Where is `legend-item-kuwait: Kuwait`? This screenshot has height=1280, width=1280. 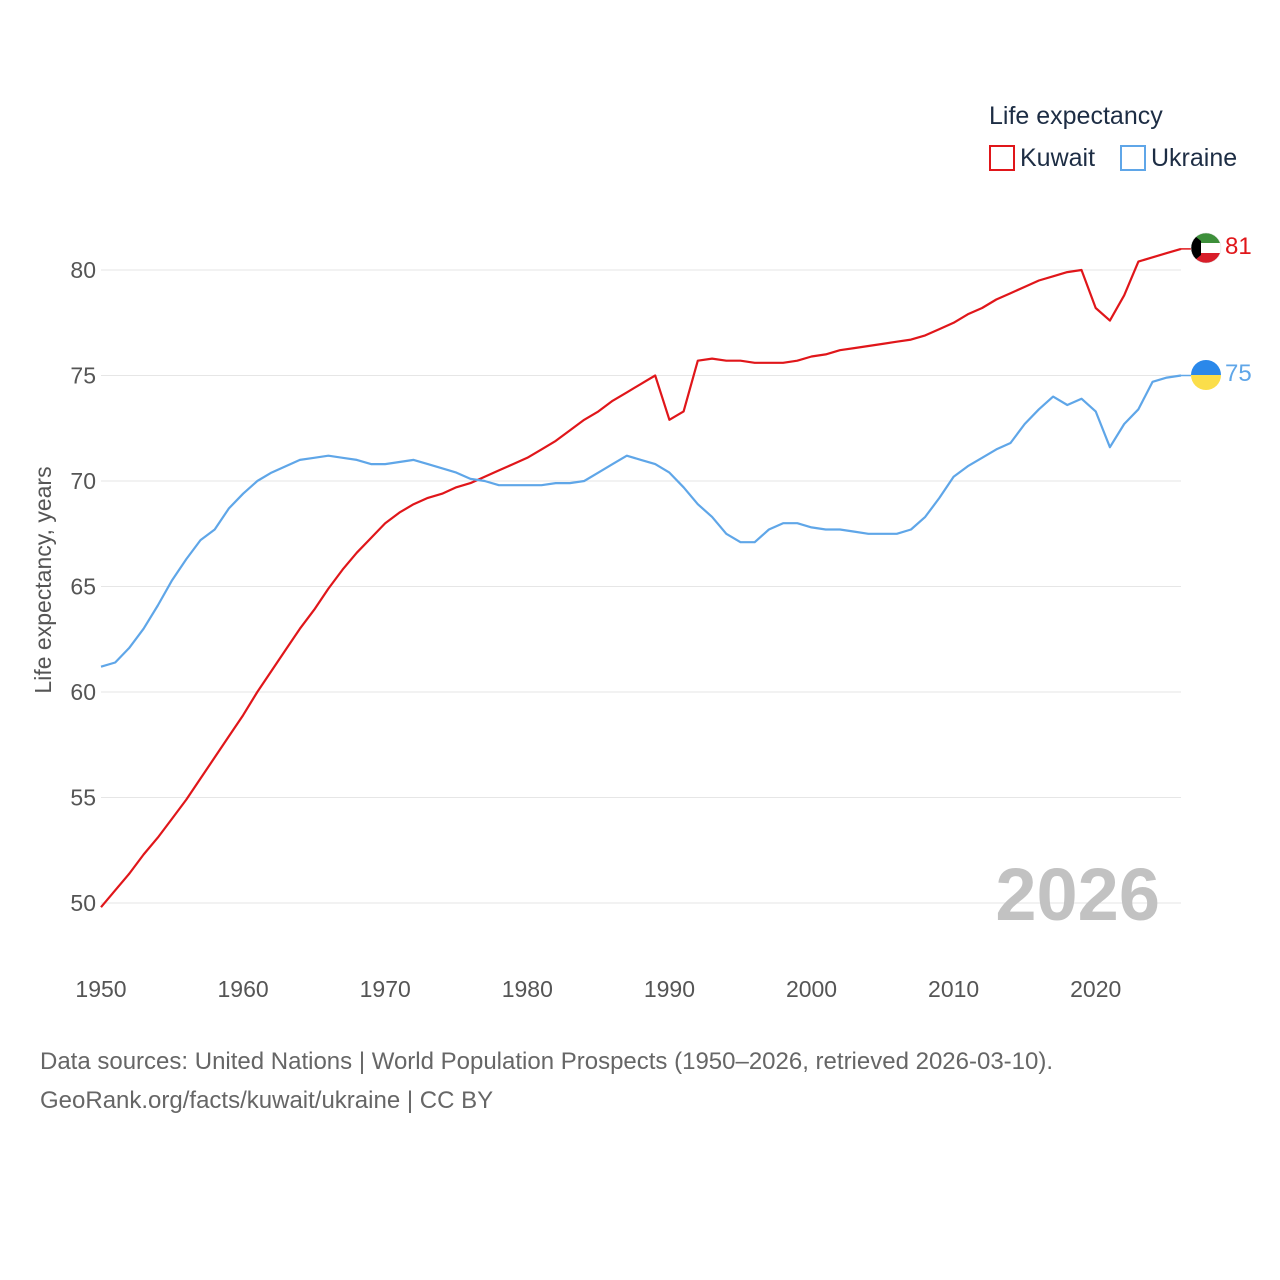 legend-item-kuwait: Kuwait is located at coordinates (1042, 158).